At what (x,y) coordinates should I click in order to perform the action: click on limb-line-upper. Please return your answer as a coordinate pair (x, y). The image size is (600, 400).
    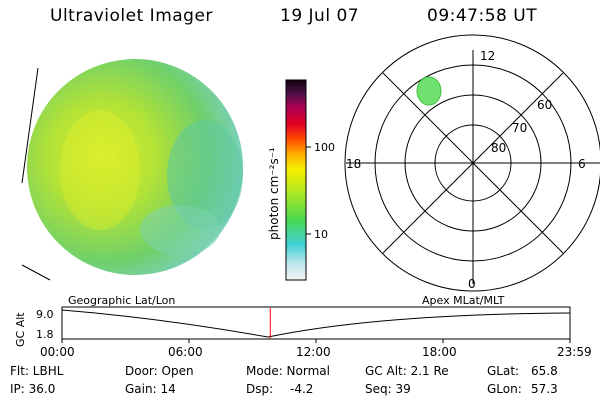
    Looking at the image, I should click on (30, 125).